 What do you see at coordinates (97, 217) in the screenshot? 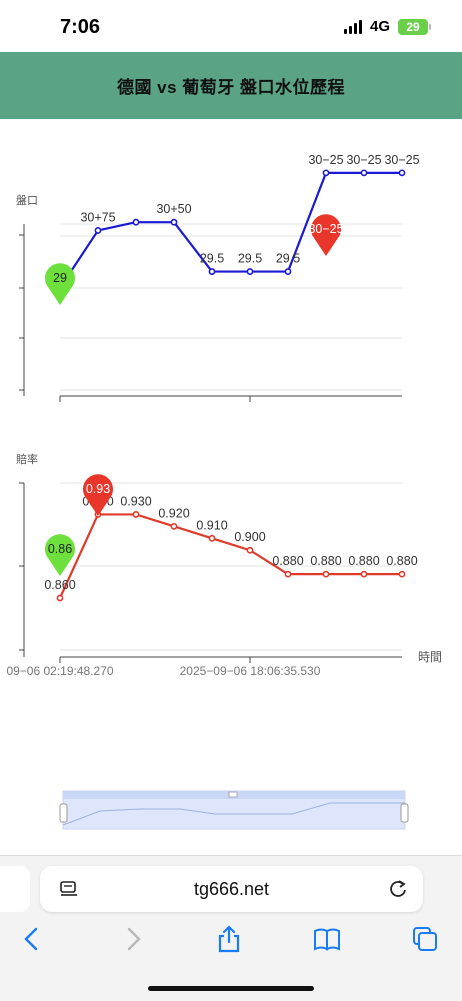
I see `data-label-handicap: 30+75` at bounding box center [97, 217].